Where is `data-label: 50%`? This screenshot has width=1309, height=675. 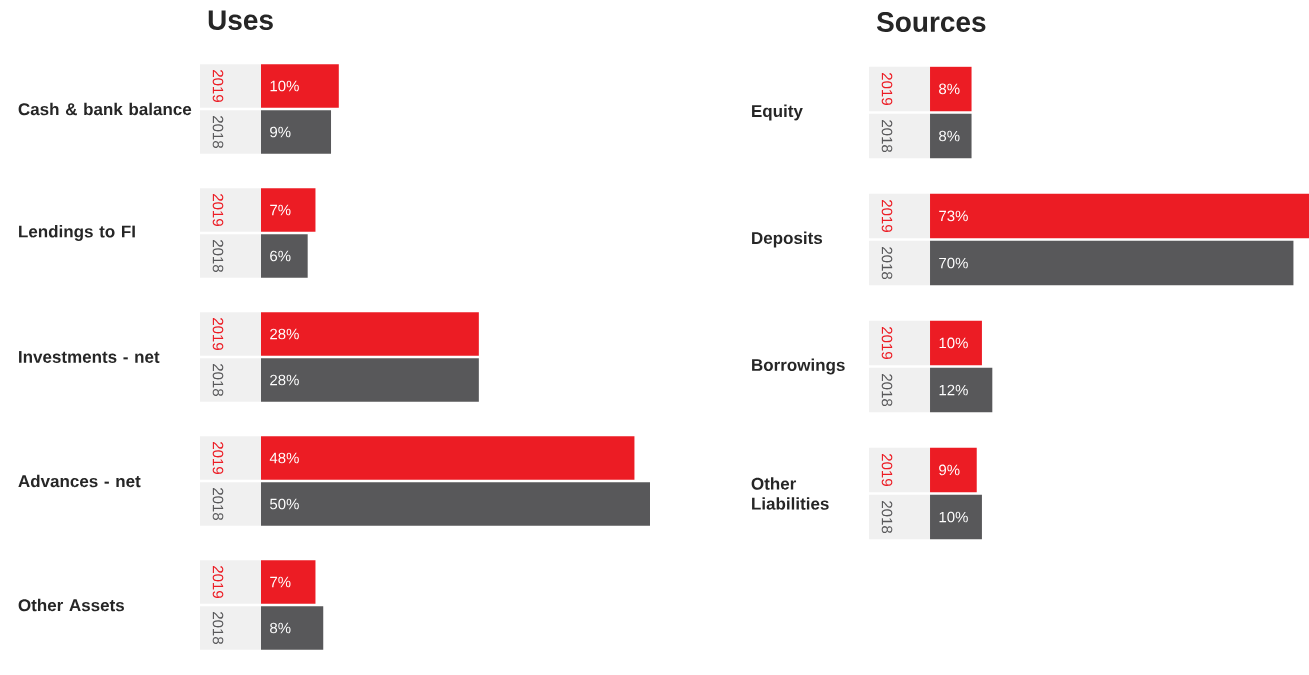
data-label: 50% is located at coordinates (284, 504).